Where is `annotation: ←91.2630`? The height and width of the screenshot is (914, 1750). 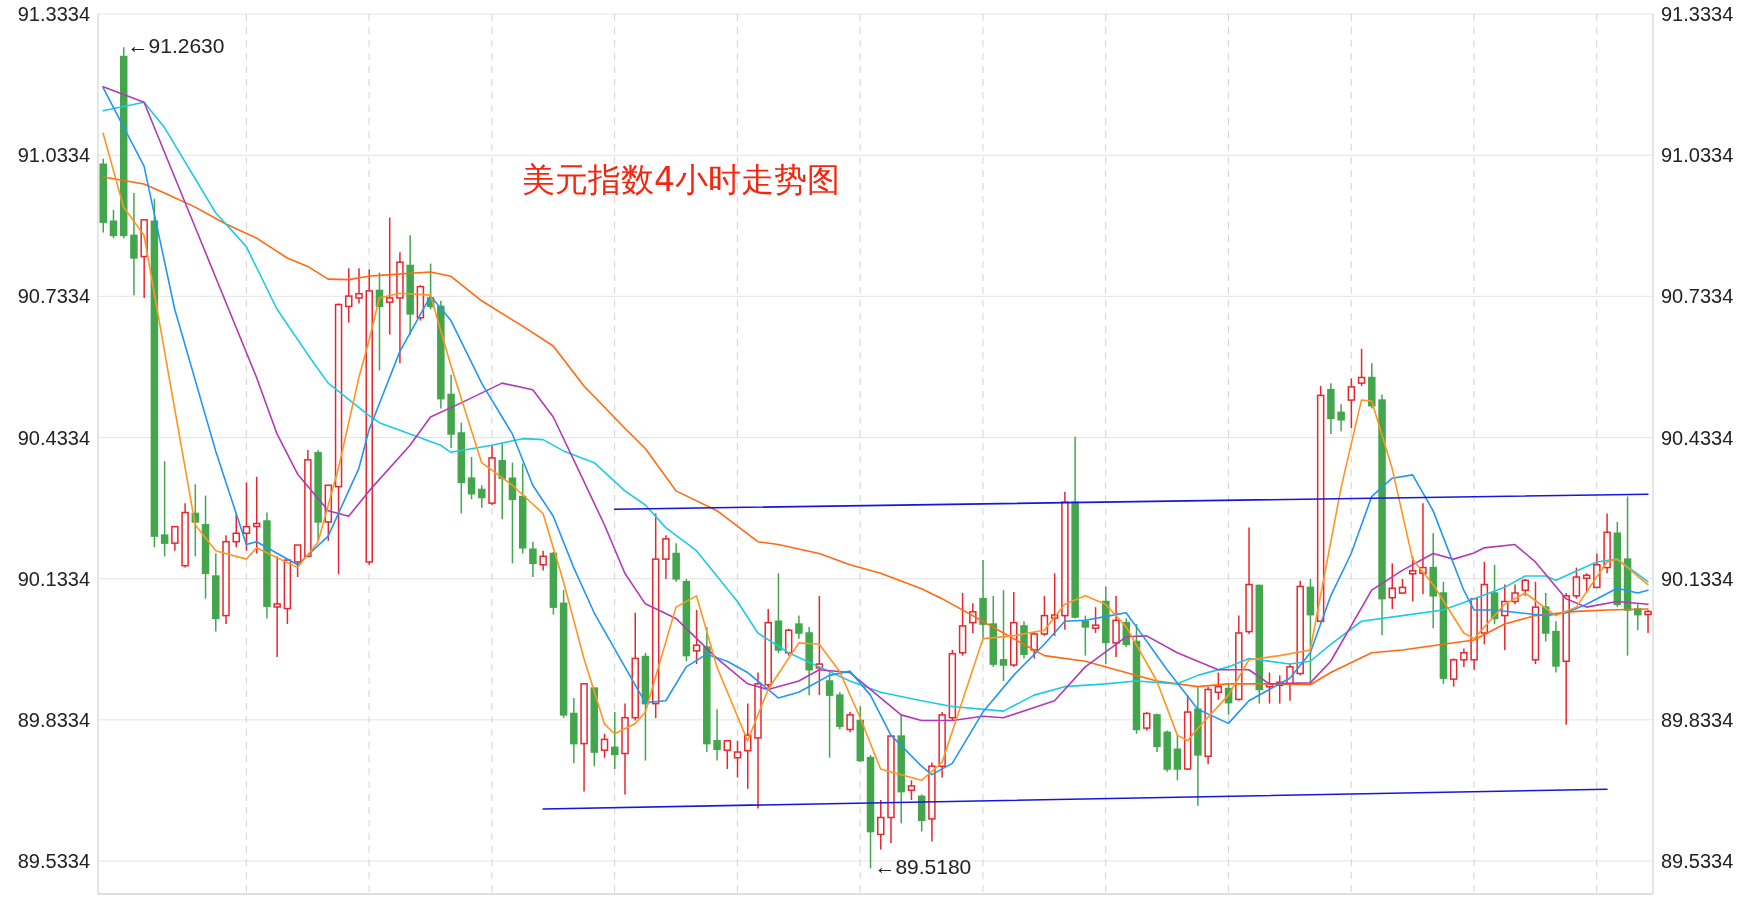
annotation: ←91.2630 is located at coordinates (176, 45).